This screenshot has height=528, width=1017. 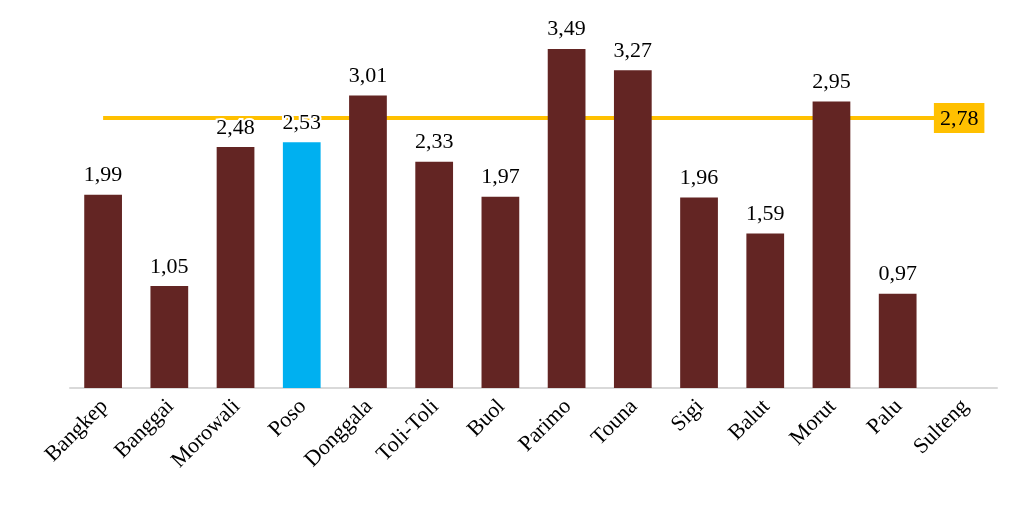 What do you see at coordinates (633, 49) in the screenshot?
I see `data-label: 3,27` at bounding box center [633, 49].